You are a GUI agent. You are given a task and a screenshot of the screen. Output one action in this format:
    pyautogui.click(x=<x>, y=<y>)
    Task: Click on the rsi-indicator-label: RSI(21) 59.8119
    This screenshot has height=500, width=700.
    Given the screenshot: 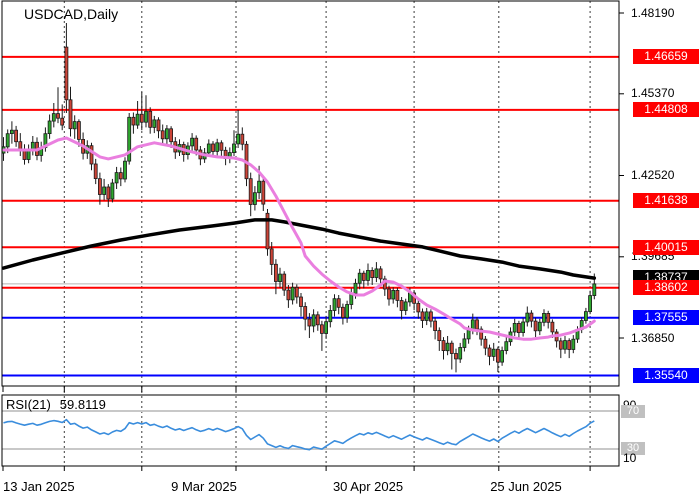 What is the action you would take?
    pyautogui.click(x=56, y=404)
    